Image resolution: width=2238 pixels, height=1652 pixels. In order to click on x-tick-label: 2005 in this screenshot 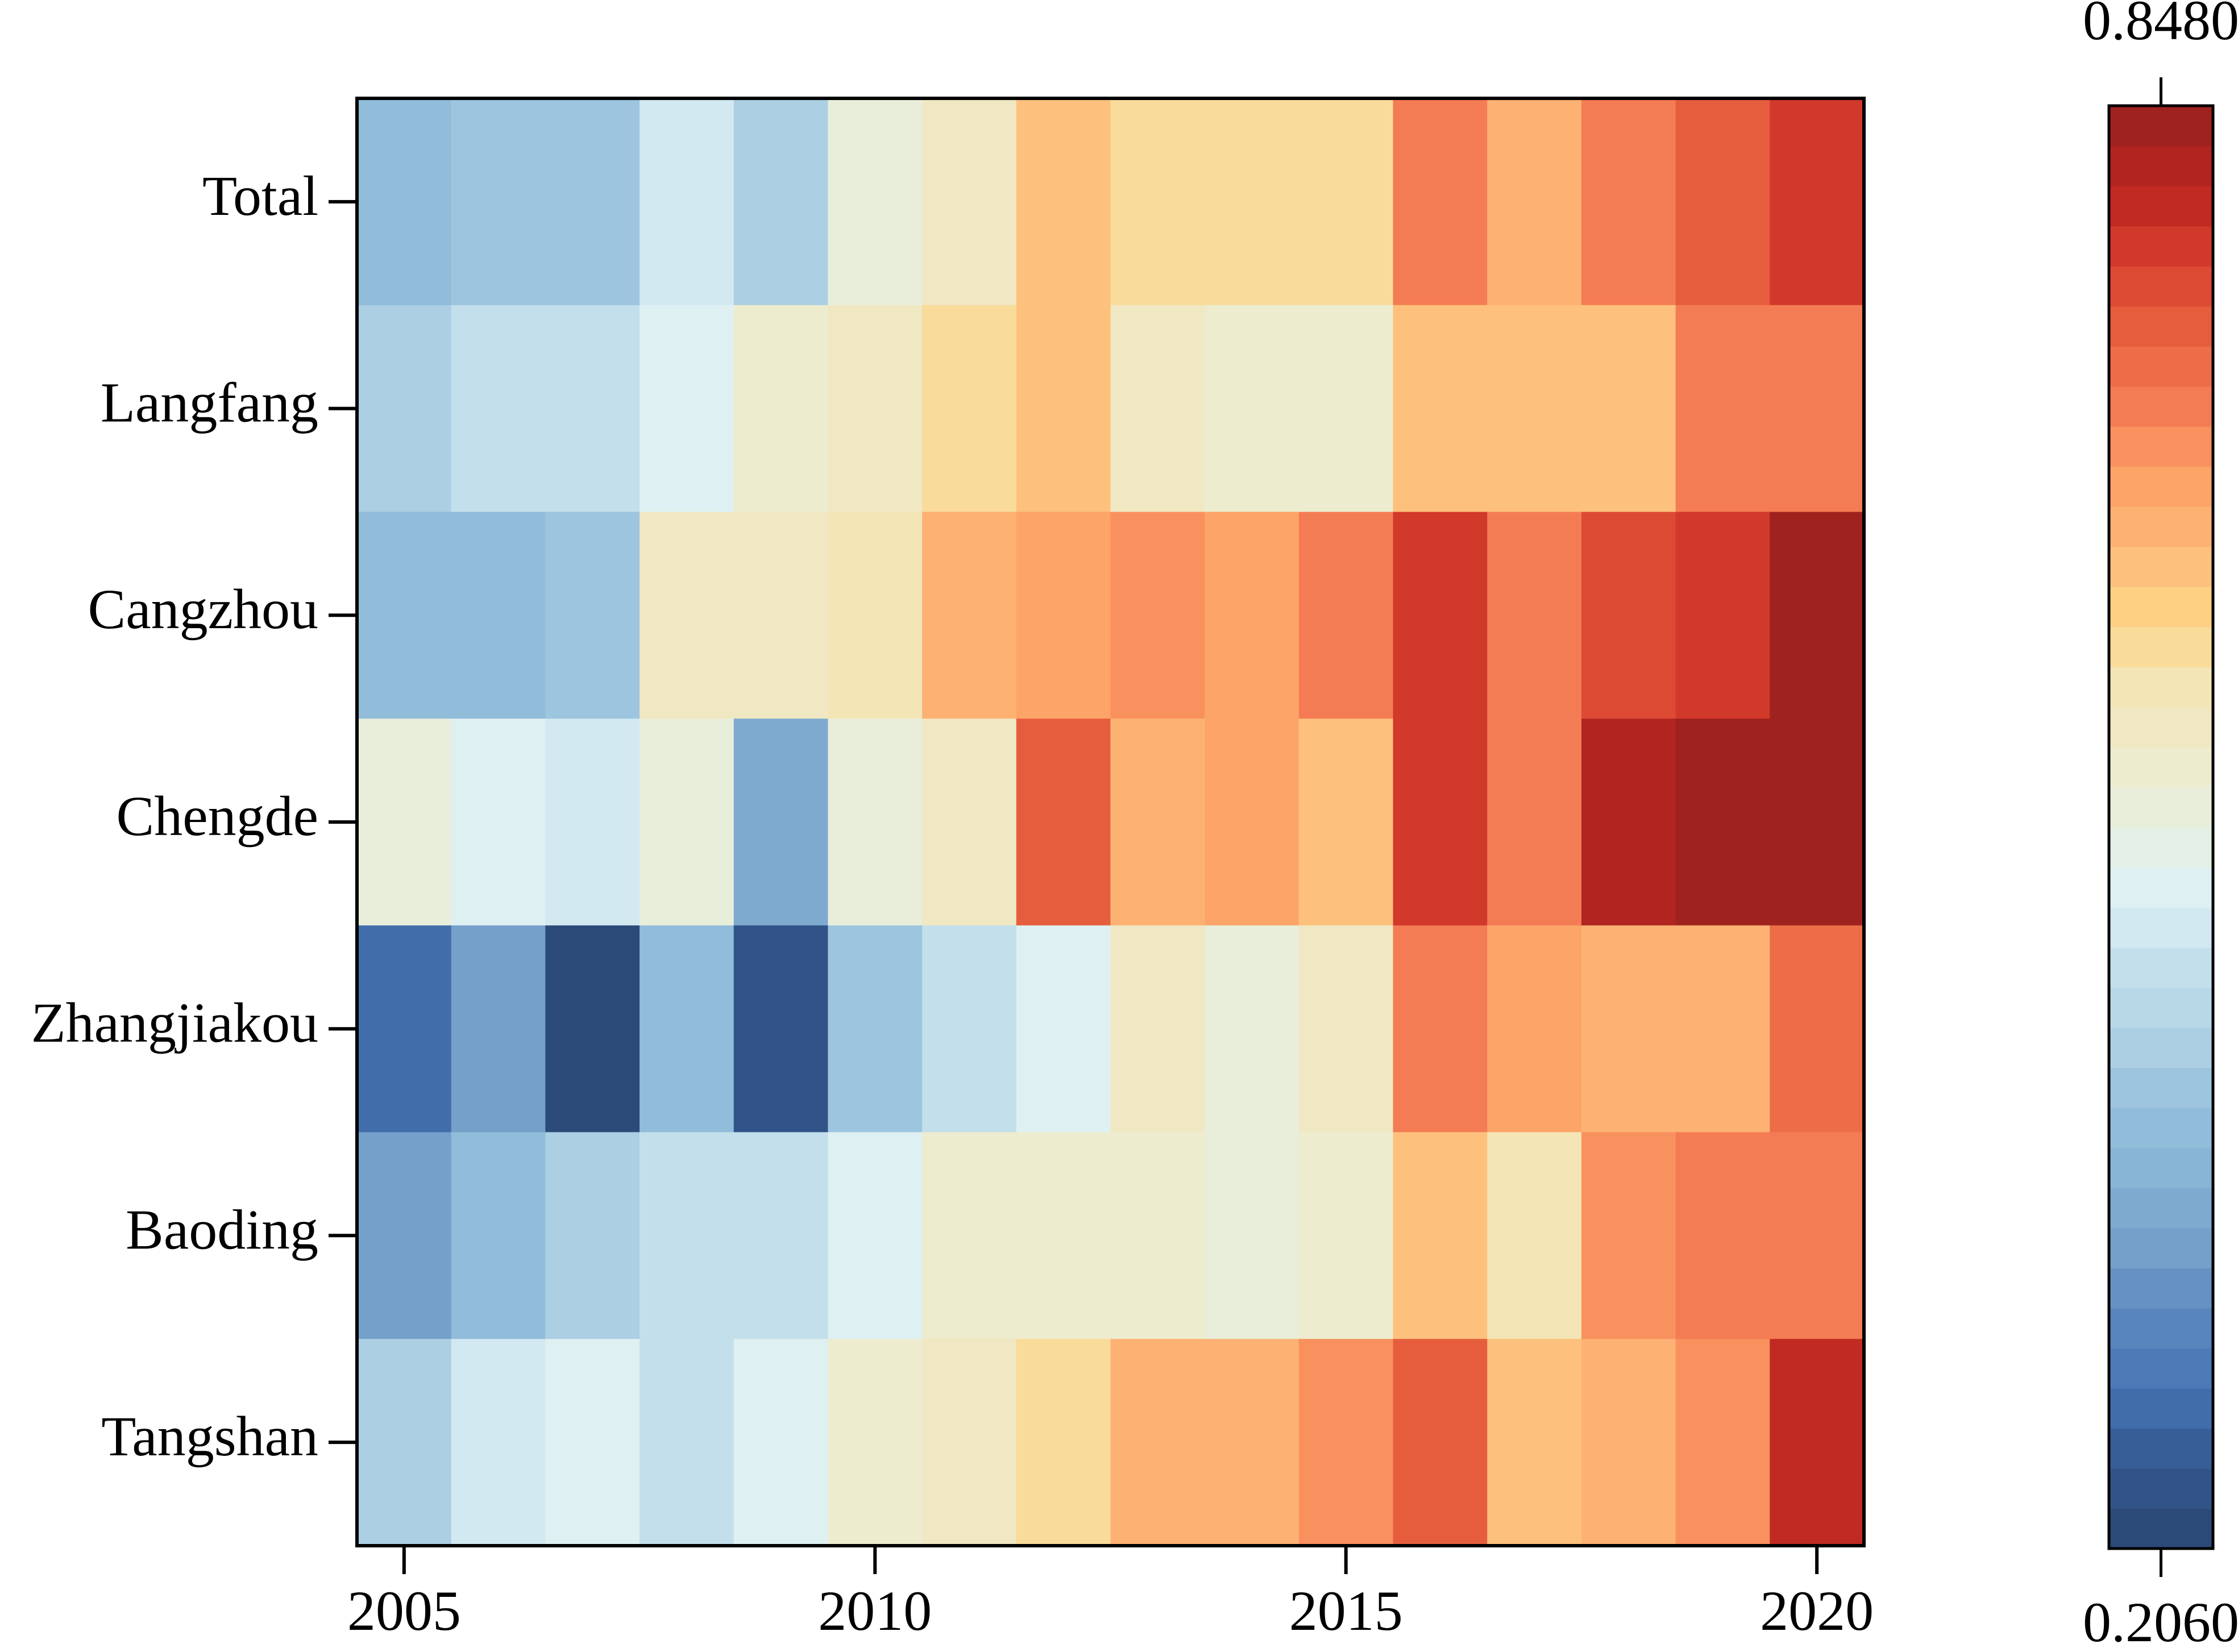, I will do `click(404, 1610)`.